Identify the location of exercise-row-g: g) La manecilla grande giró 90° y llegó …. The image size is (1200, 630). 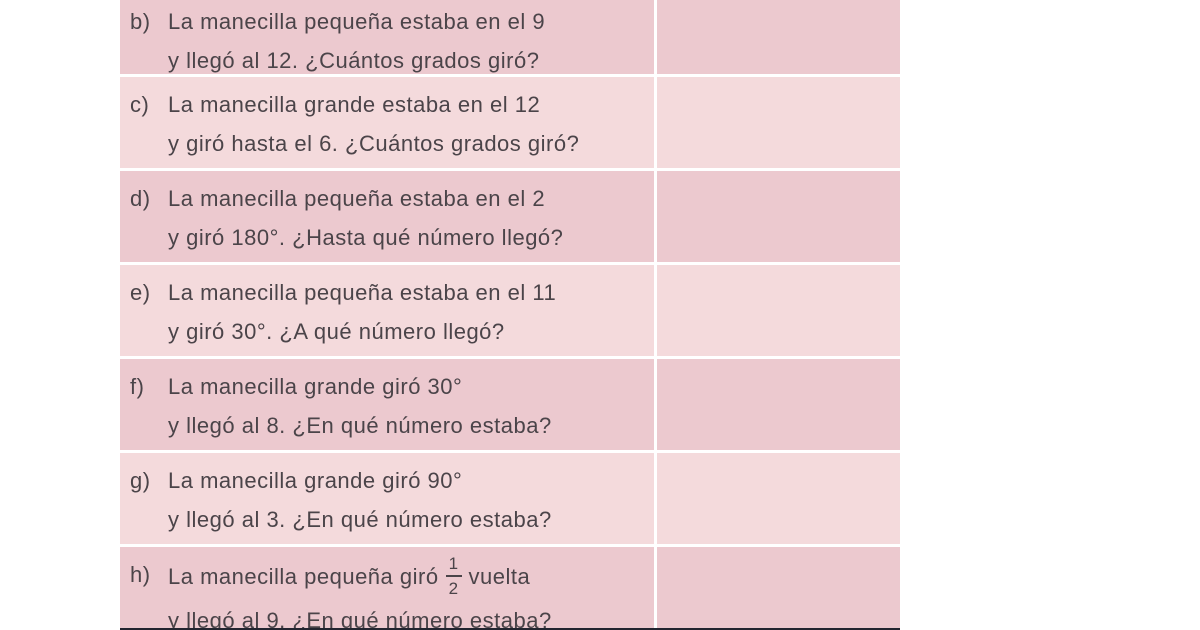
(510, 498).